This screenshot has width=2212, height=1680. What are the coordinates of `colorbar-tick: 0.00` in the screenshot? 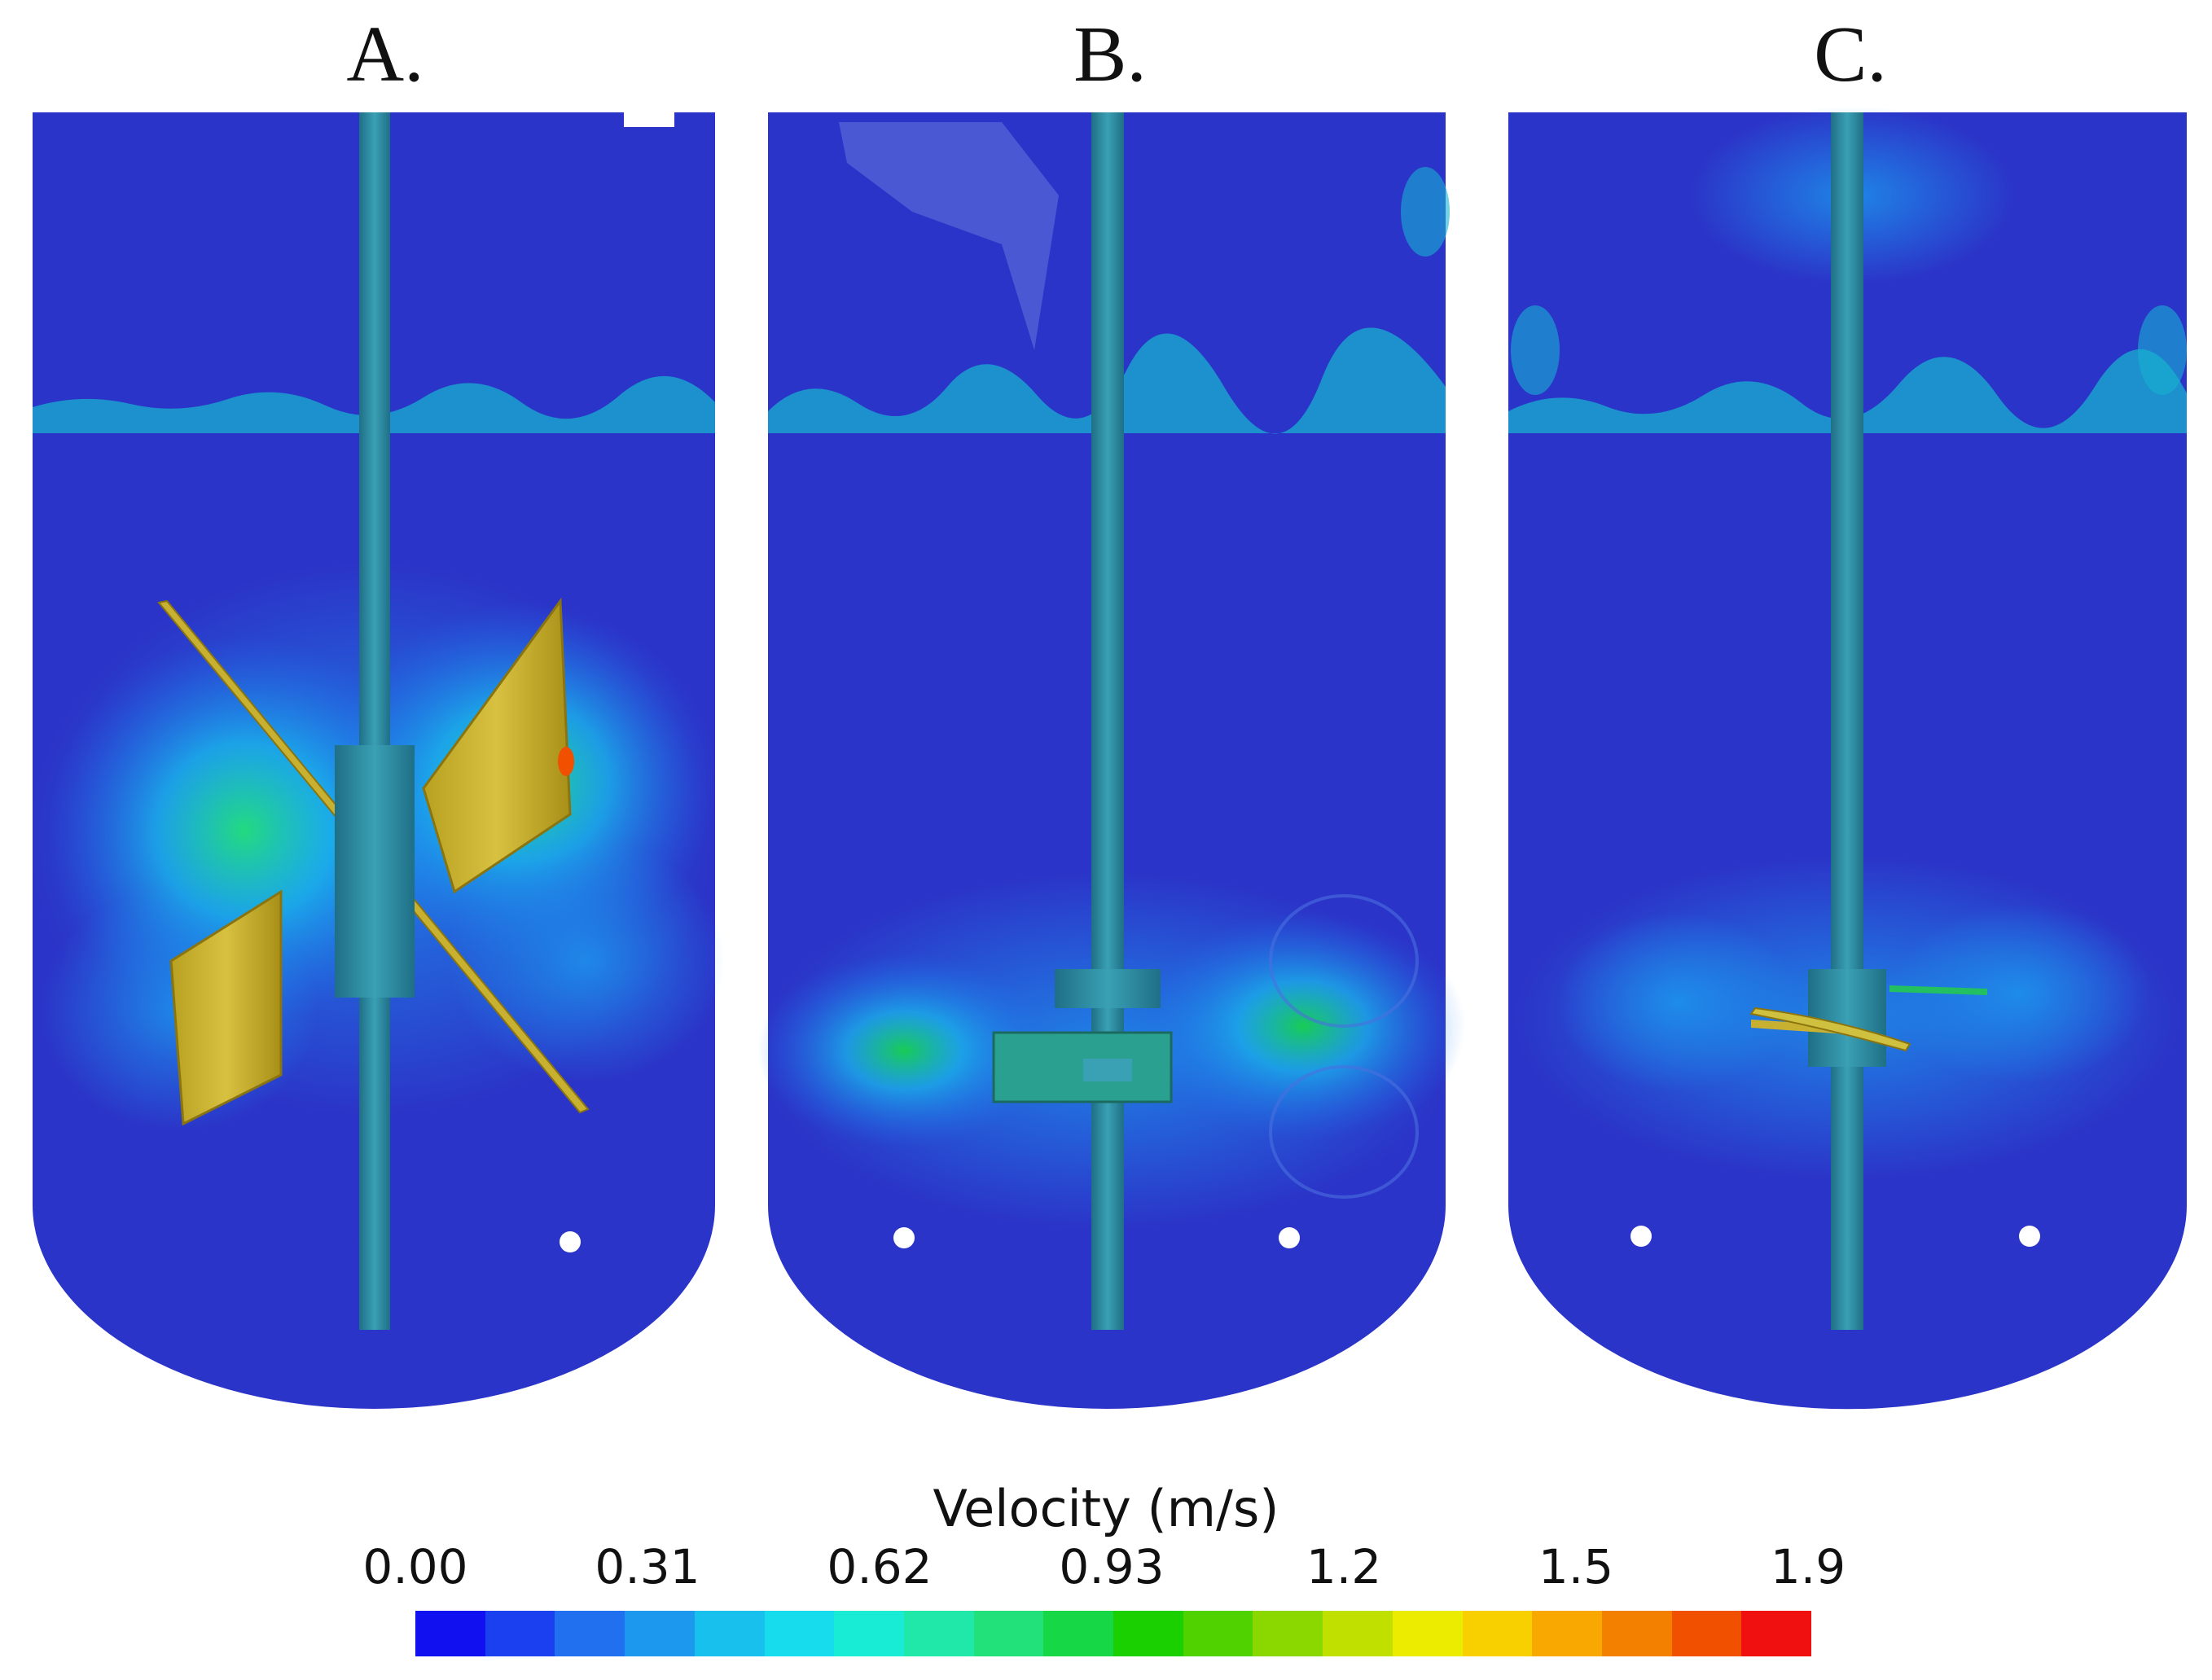 It's located at (415, 1567).